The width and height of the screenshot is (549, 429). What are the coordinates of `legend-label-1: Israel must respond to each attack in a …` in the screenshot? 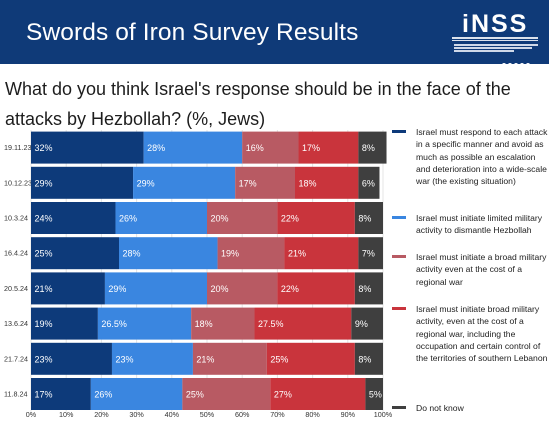 It's located at (482, 157).